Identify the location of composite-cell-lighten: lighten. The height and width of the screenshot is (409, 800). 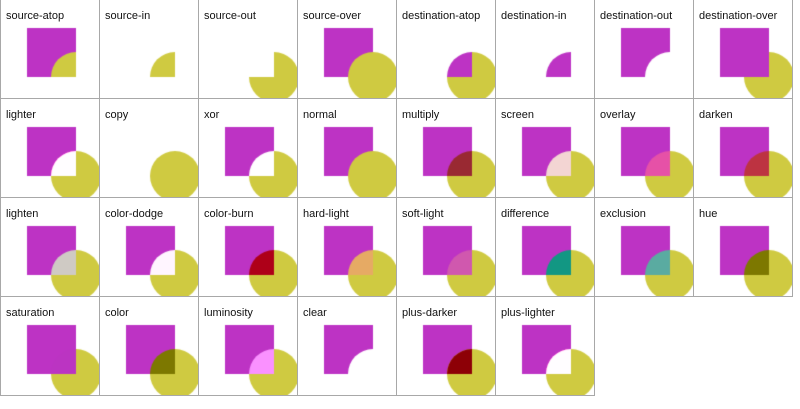
(50, 247).